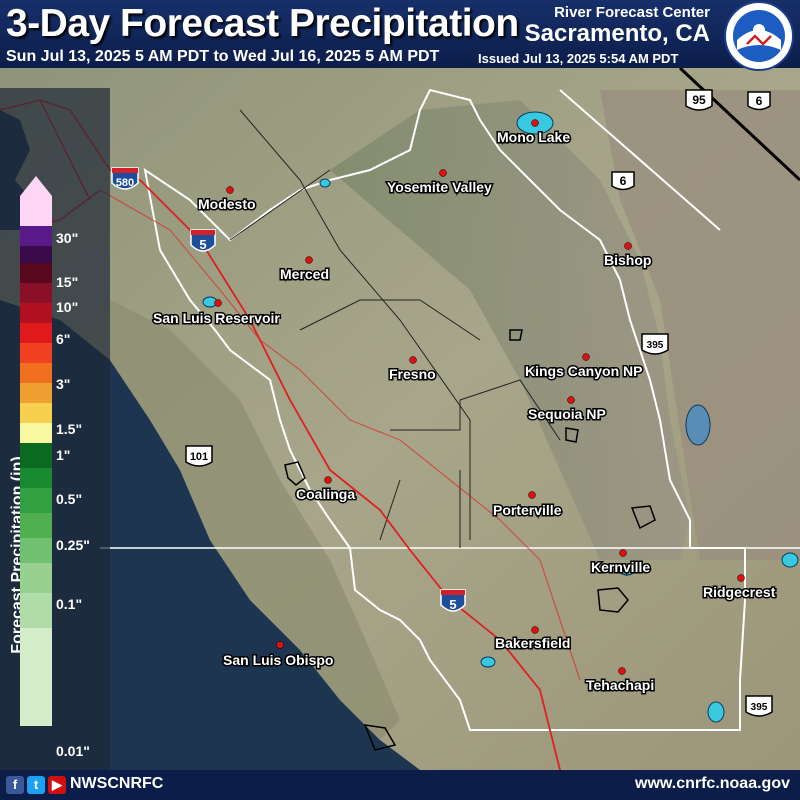  I want to click on label-bakersfield: Bakersfield, so click(532, 643).